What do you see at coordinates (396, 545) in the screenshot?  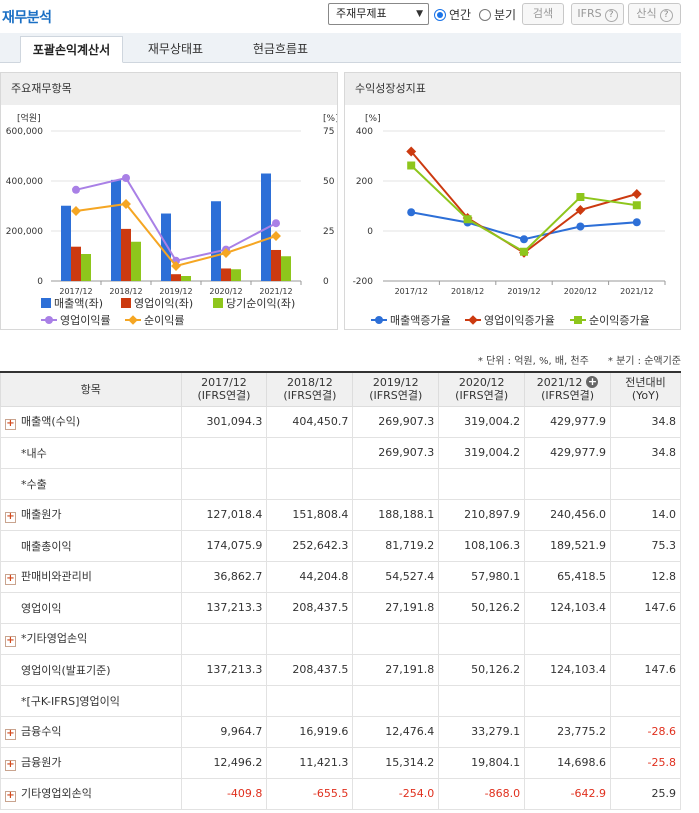 I see `table-cell: 81,719.2` at bounding box center [396, 545].